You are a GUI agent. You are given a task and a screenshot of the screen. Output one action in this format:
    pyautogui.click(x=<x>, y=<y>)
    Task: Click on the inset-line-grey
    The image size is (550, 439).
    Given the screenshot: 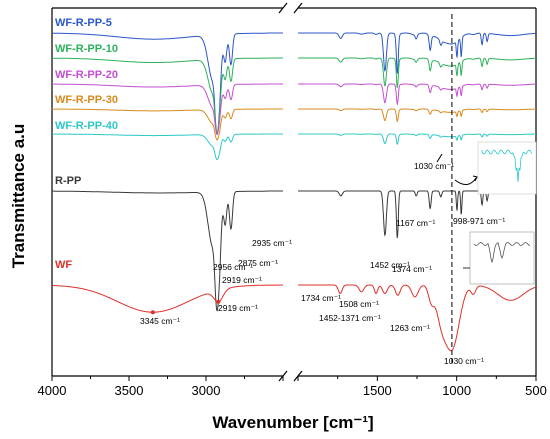 What is the action you would take?
    pyautogui.click(x=502, y=253)
    